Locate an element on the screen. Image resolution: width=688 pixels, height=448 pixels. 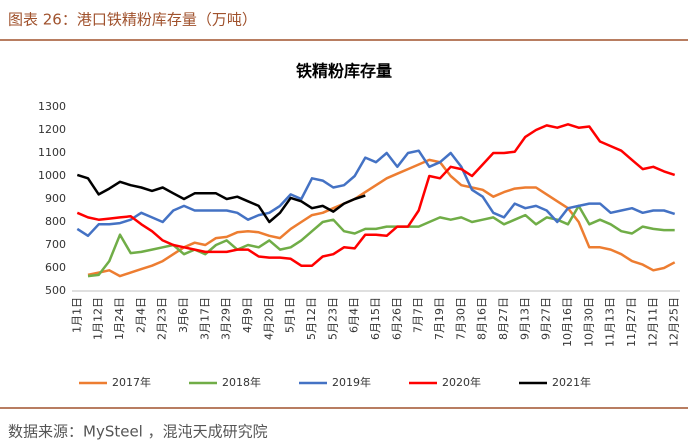
x-tick-label: 8月16日 is located at coordinates (482, 318).